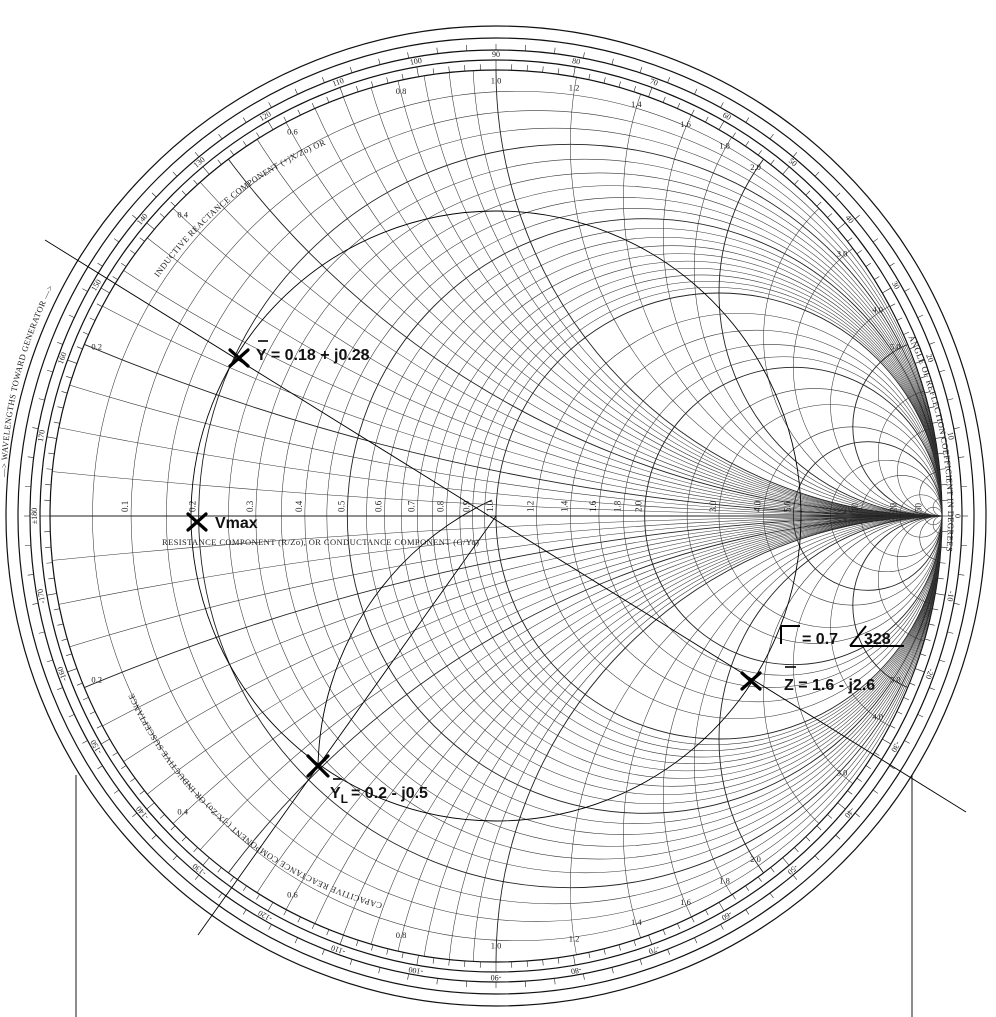  What do you see at coordinates (790, 634) in the screenshot?
I see `gamma-symbol` at bounding box center [790, 634].